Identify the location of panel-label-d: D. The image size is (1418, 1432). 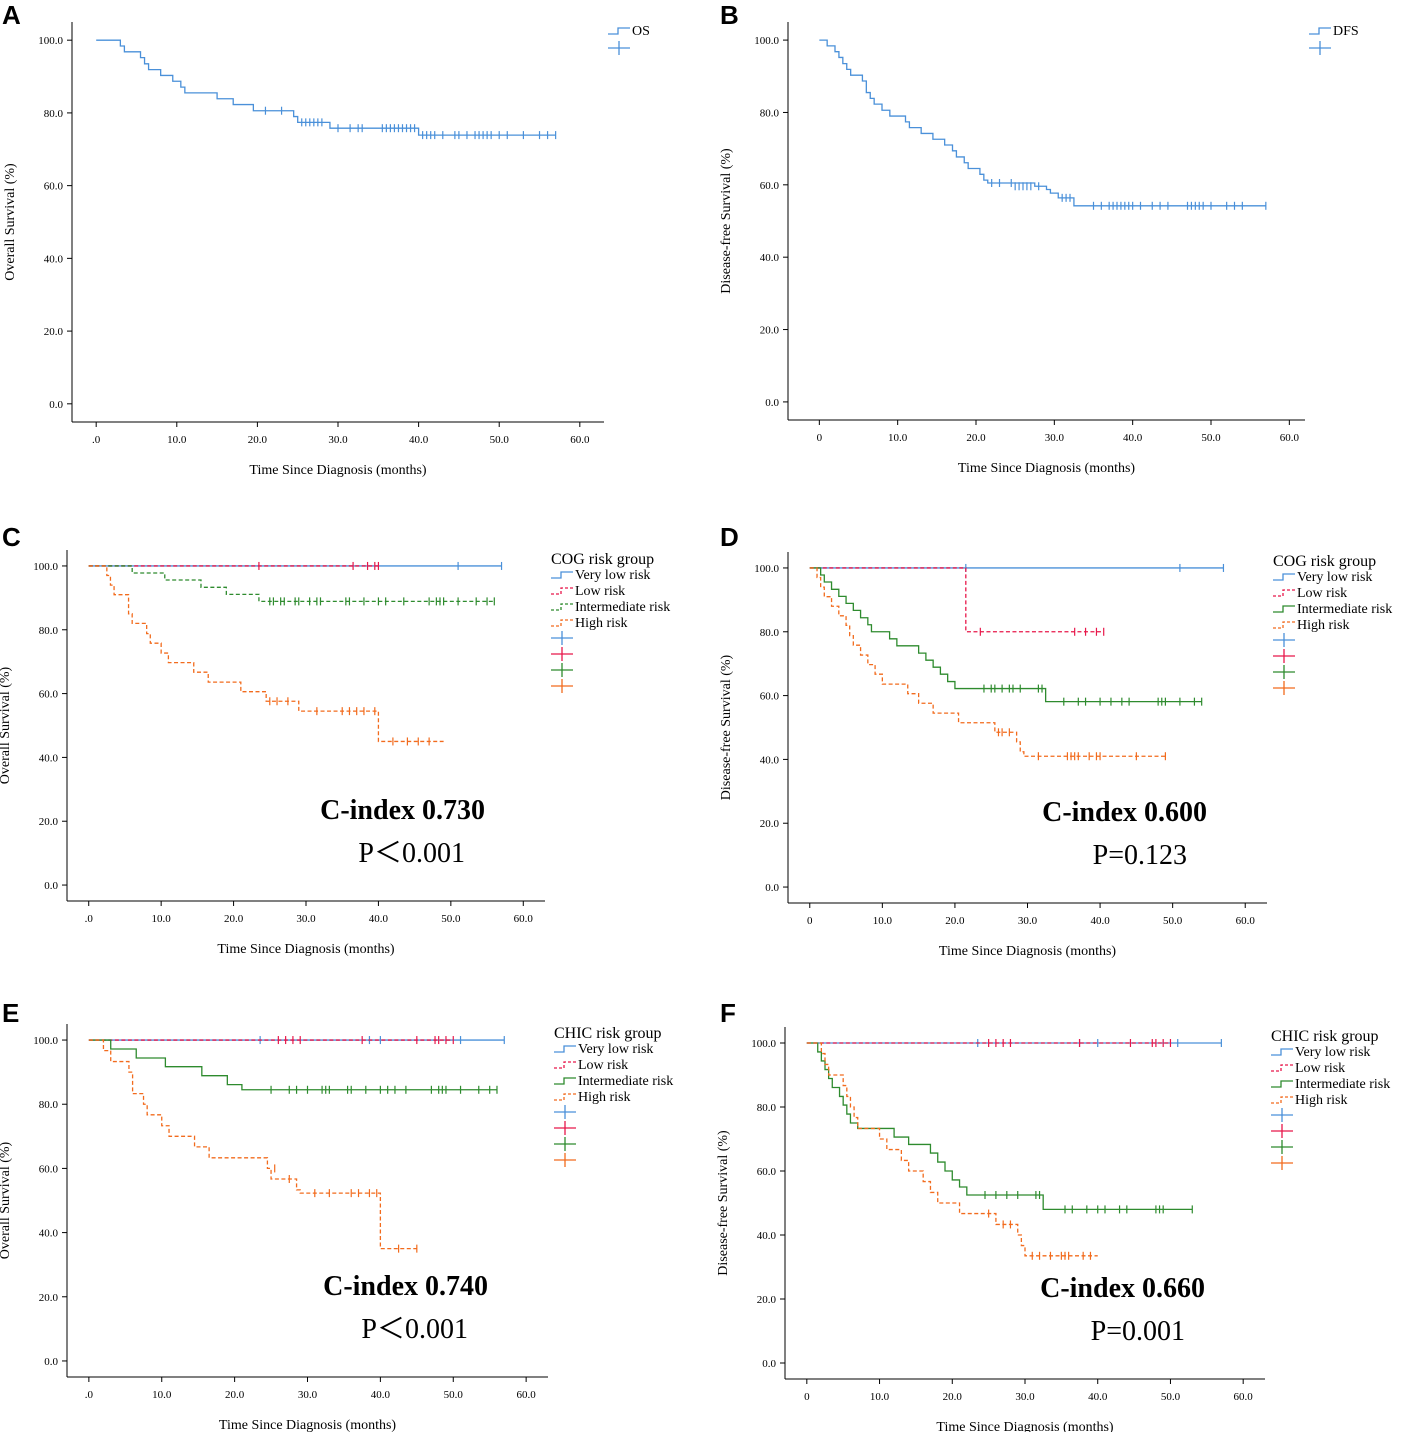
(729, 537).